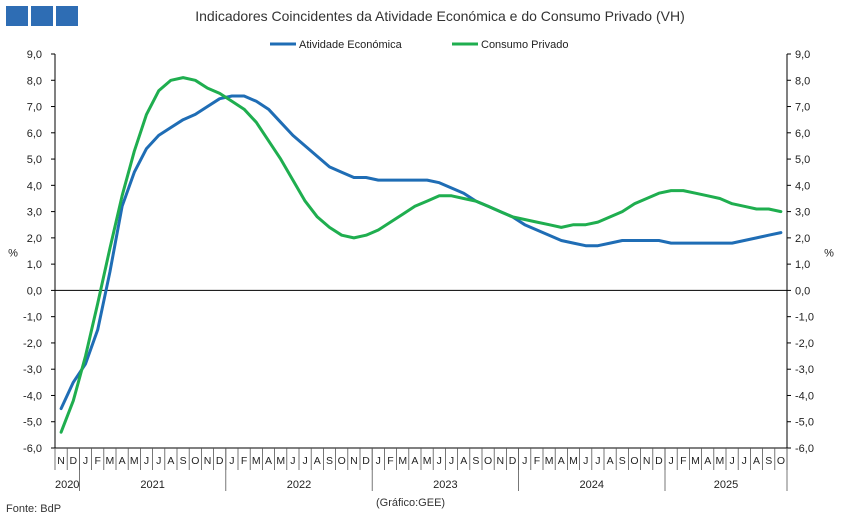 The image size is (843, 525). Describe the element at coordinates (67, 485) in the screenshot. I see `x-year-label: 2020` at that location.